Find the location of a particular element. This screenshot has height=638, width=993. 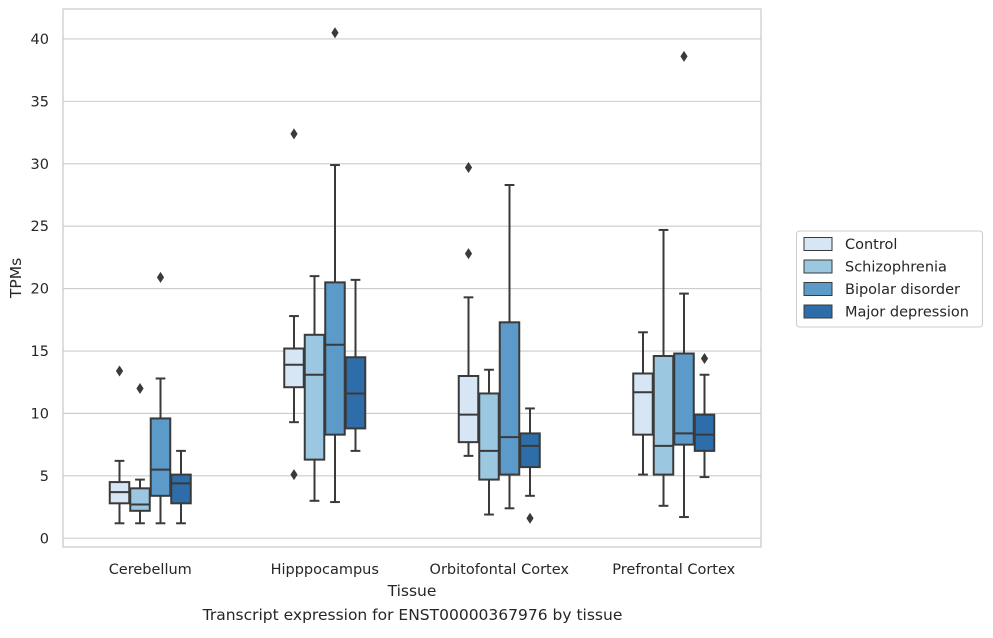

x-tick-label: Orbitofontal Cortex is located at coordinates (500, 570).